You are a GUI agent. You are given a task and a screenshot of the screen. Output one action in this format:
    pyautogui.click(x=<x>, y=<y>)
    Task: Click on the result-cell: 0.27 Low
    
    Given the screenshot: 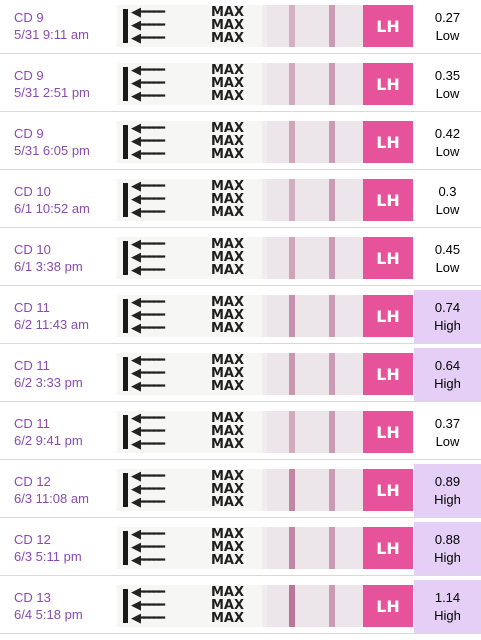 What is the action you would take?
    pyautogui.click(x=447, y=26)
    